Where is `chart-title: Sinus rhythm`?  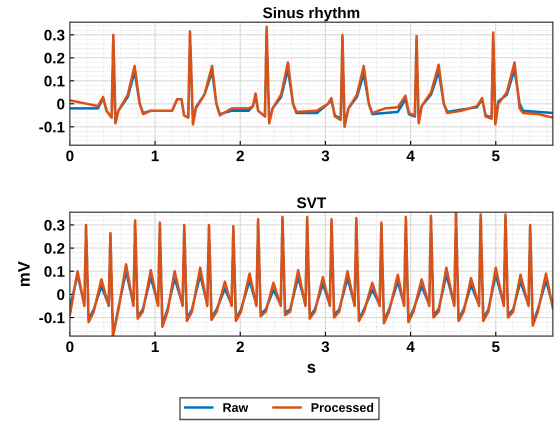 chart-title: Sinus rhythm is located at coordinates (311, 14).